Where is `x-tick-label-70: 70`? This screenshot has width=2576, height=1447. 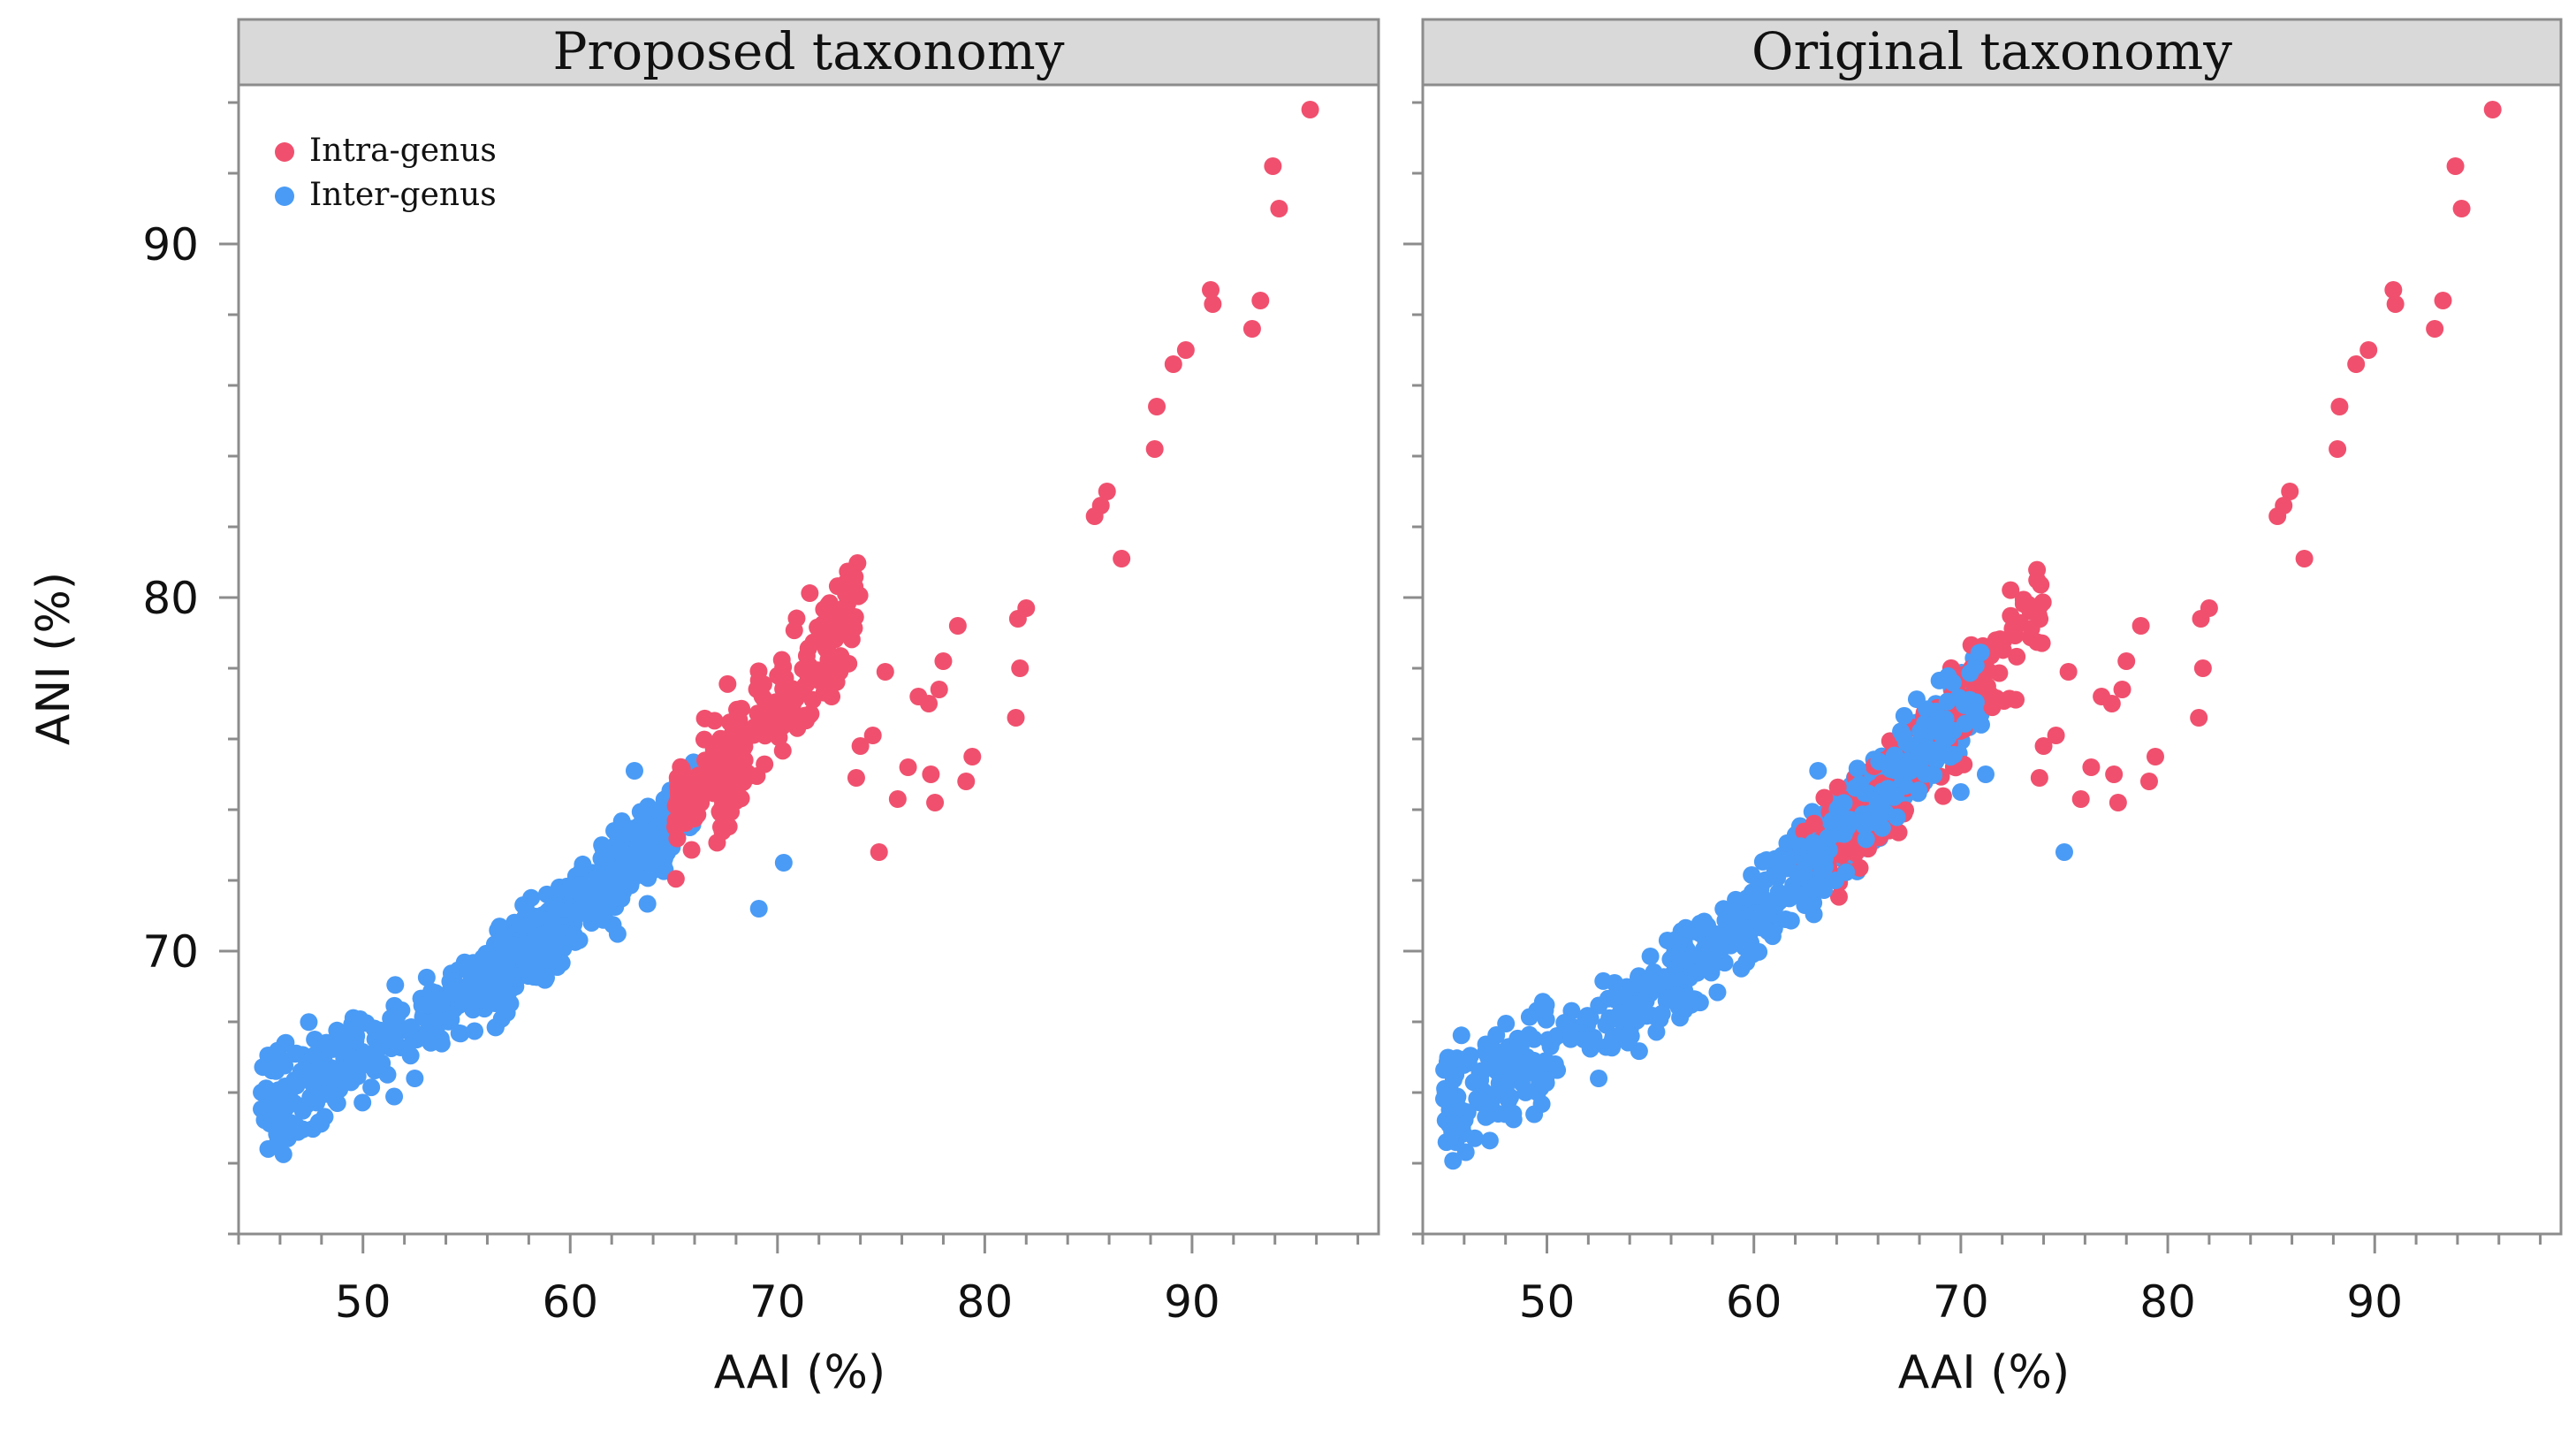
x-tick-label-70: 70 is located at coordinates (1961, 1302).